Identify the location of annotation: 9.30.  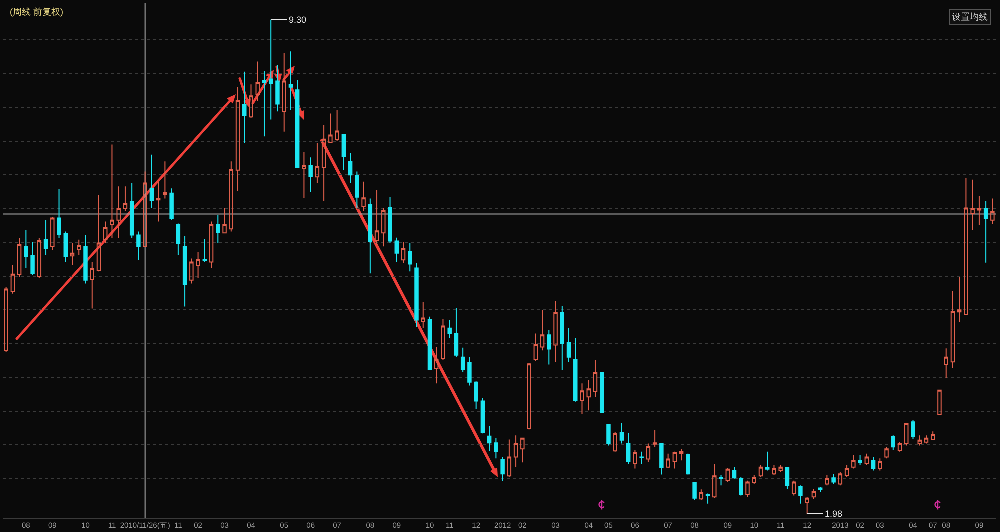
(298, 20).